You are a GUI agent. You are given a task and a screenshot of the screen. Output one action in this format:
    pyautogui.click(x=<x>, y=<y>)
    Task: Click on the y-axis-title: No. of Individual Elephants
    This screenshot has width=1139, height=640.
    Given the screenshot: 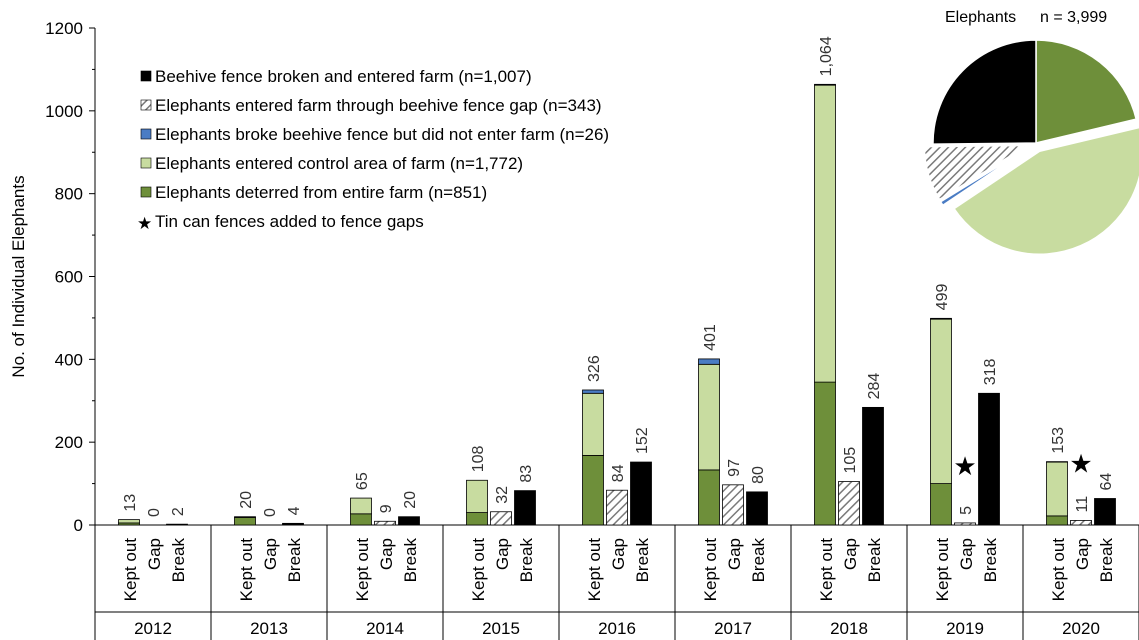 What is the action you would take?
    pyautogui.click(x=18, y=276)
    